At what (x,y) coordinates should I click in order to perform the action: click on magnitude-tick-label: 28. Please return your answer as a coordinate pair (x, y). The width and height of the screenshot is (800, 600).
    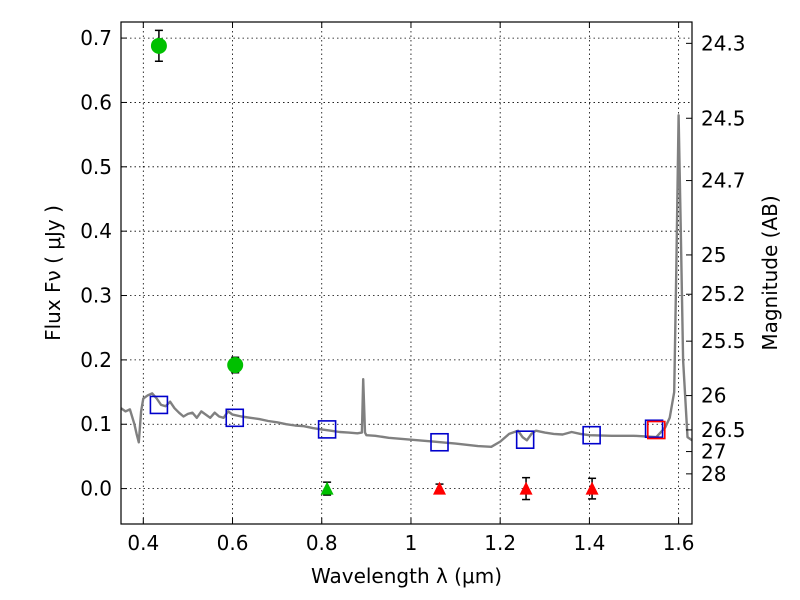
    Looking at the image, I should click on (713, 474).